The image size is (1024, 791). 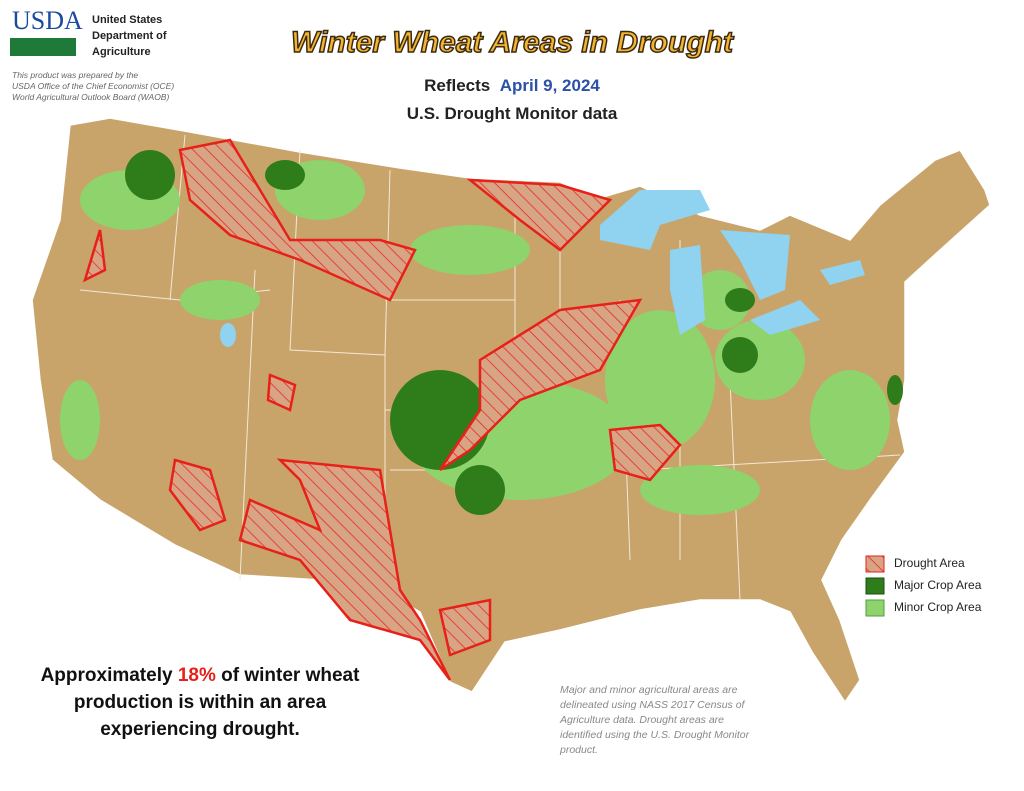 I want to click on subtitle2: U.S. Drought Monitor data, so click(x=512, y=113).